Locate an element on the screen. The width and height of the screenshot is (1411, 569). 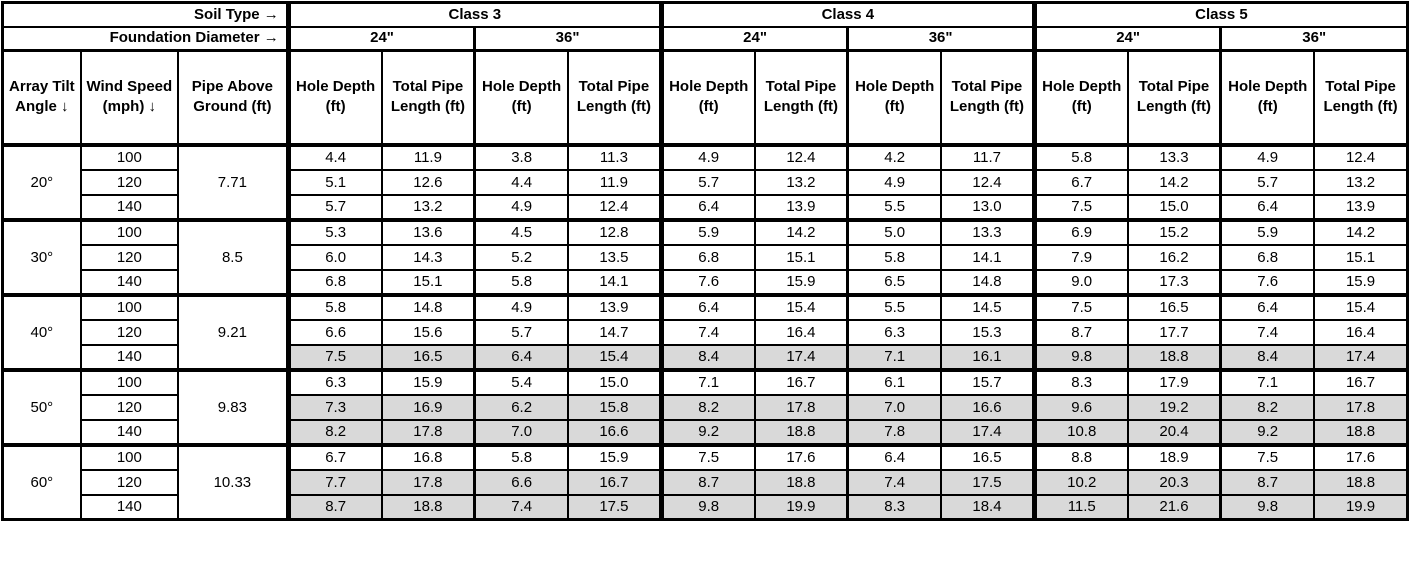
hole-depth-cell: 7.3 is located at coordinates (334, 407).